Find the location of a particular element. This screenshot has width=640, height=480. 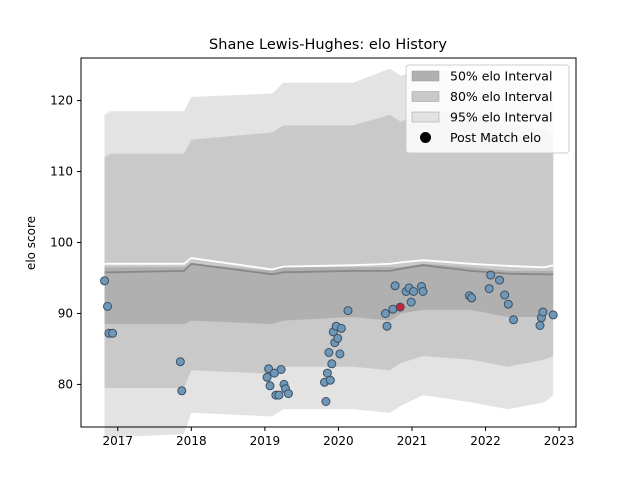

x-tick-label: 2018 is located at coordinates (191, 441).